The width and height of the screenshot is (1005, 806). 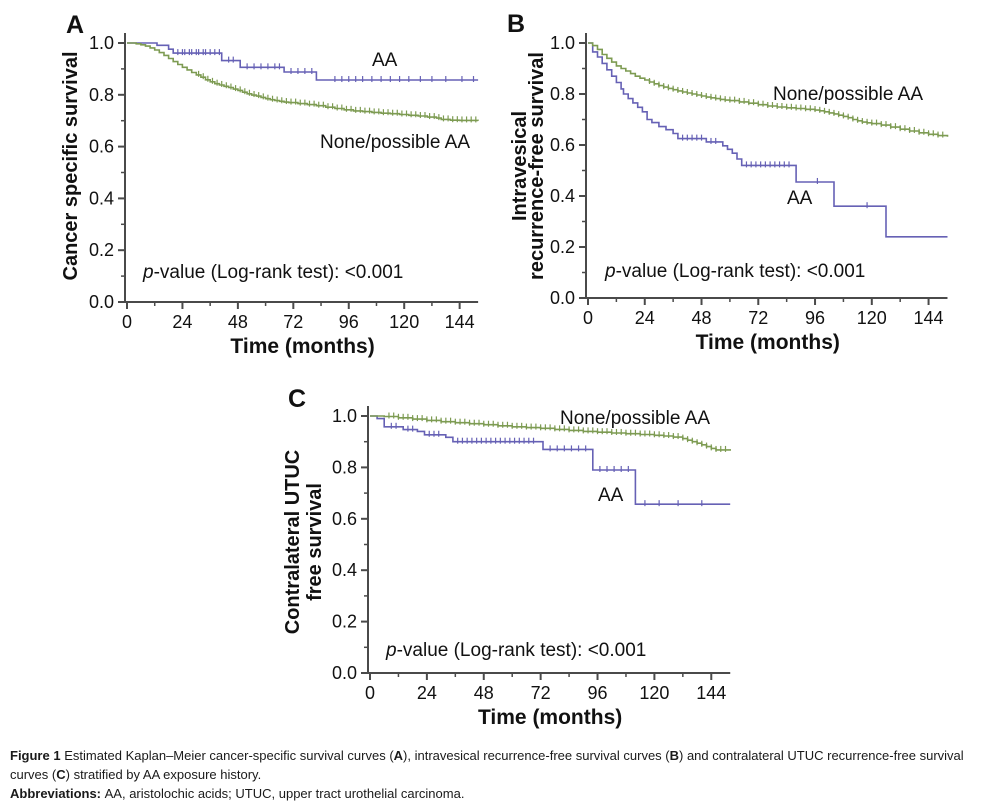 I want to click on panel-letter: B, so click(x=516, y=24).